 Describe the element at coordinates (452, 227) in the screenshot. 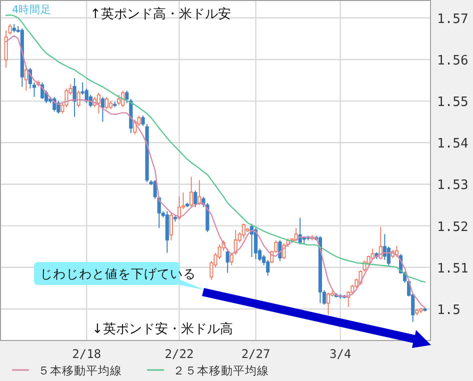

I see `y-tick-label: 1.52` at that location.